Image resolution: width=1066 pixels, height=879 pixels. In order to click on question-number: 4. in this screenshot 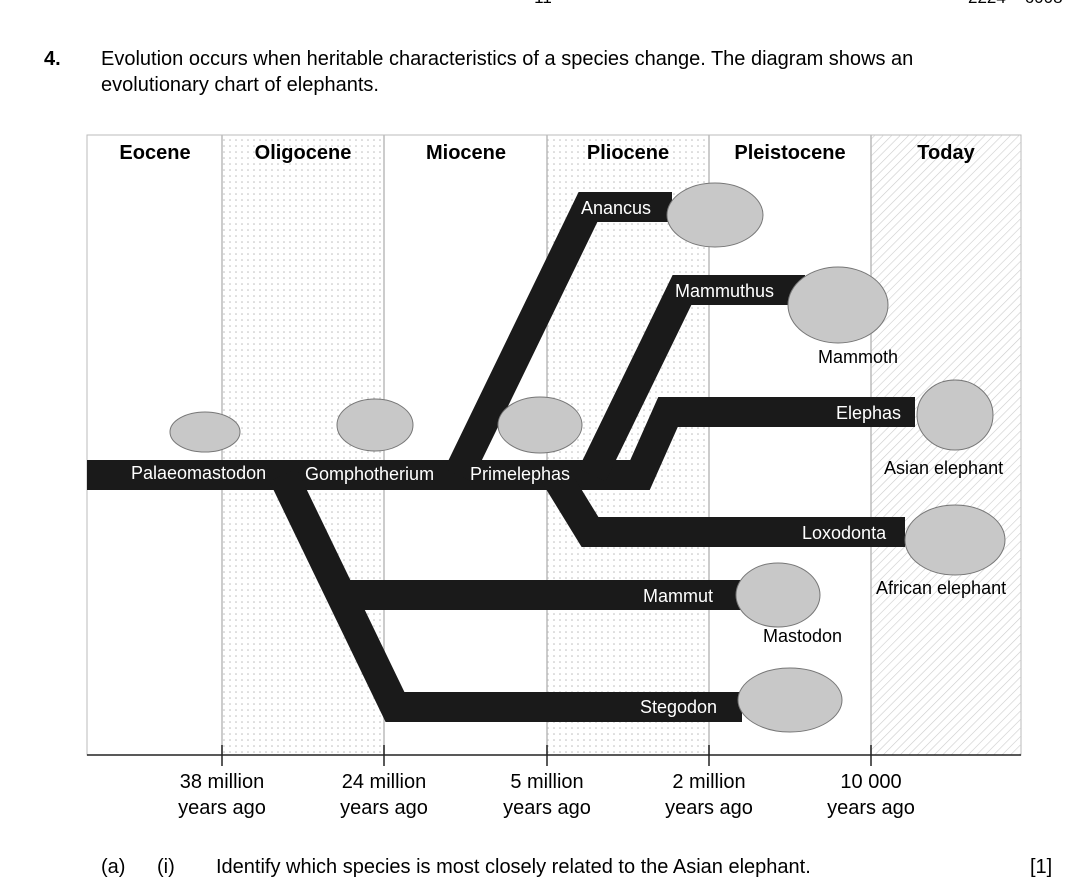, I will do `click(52, 59)`.